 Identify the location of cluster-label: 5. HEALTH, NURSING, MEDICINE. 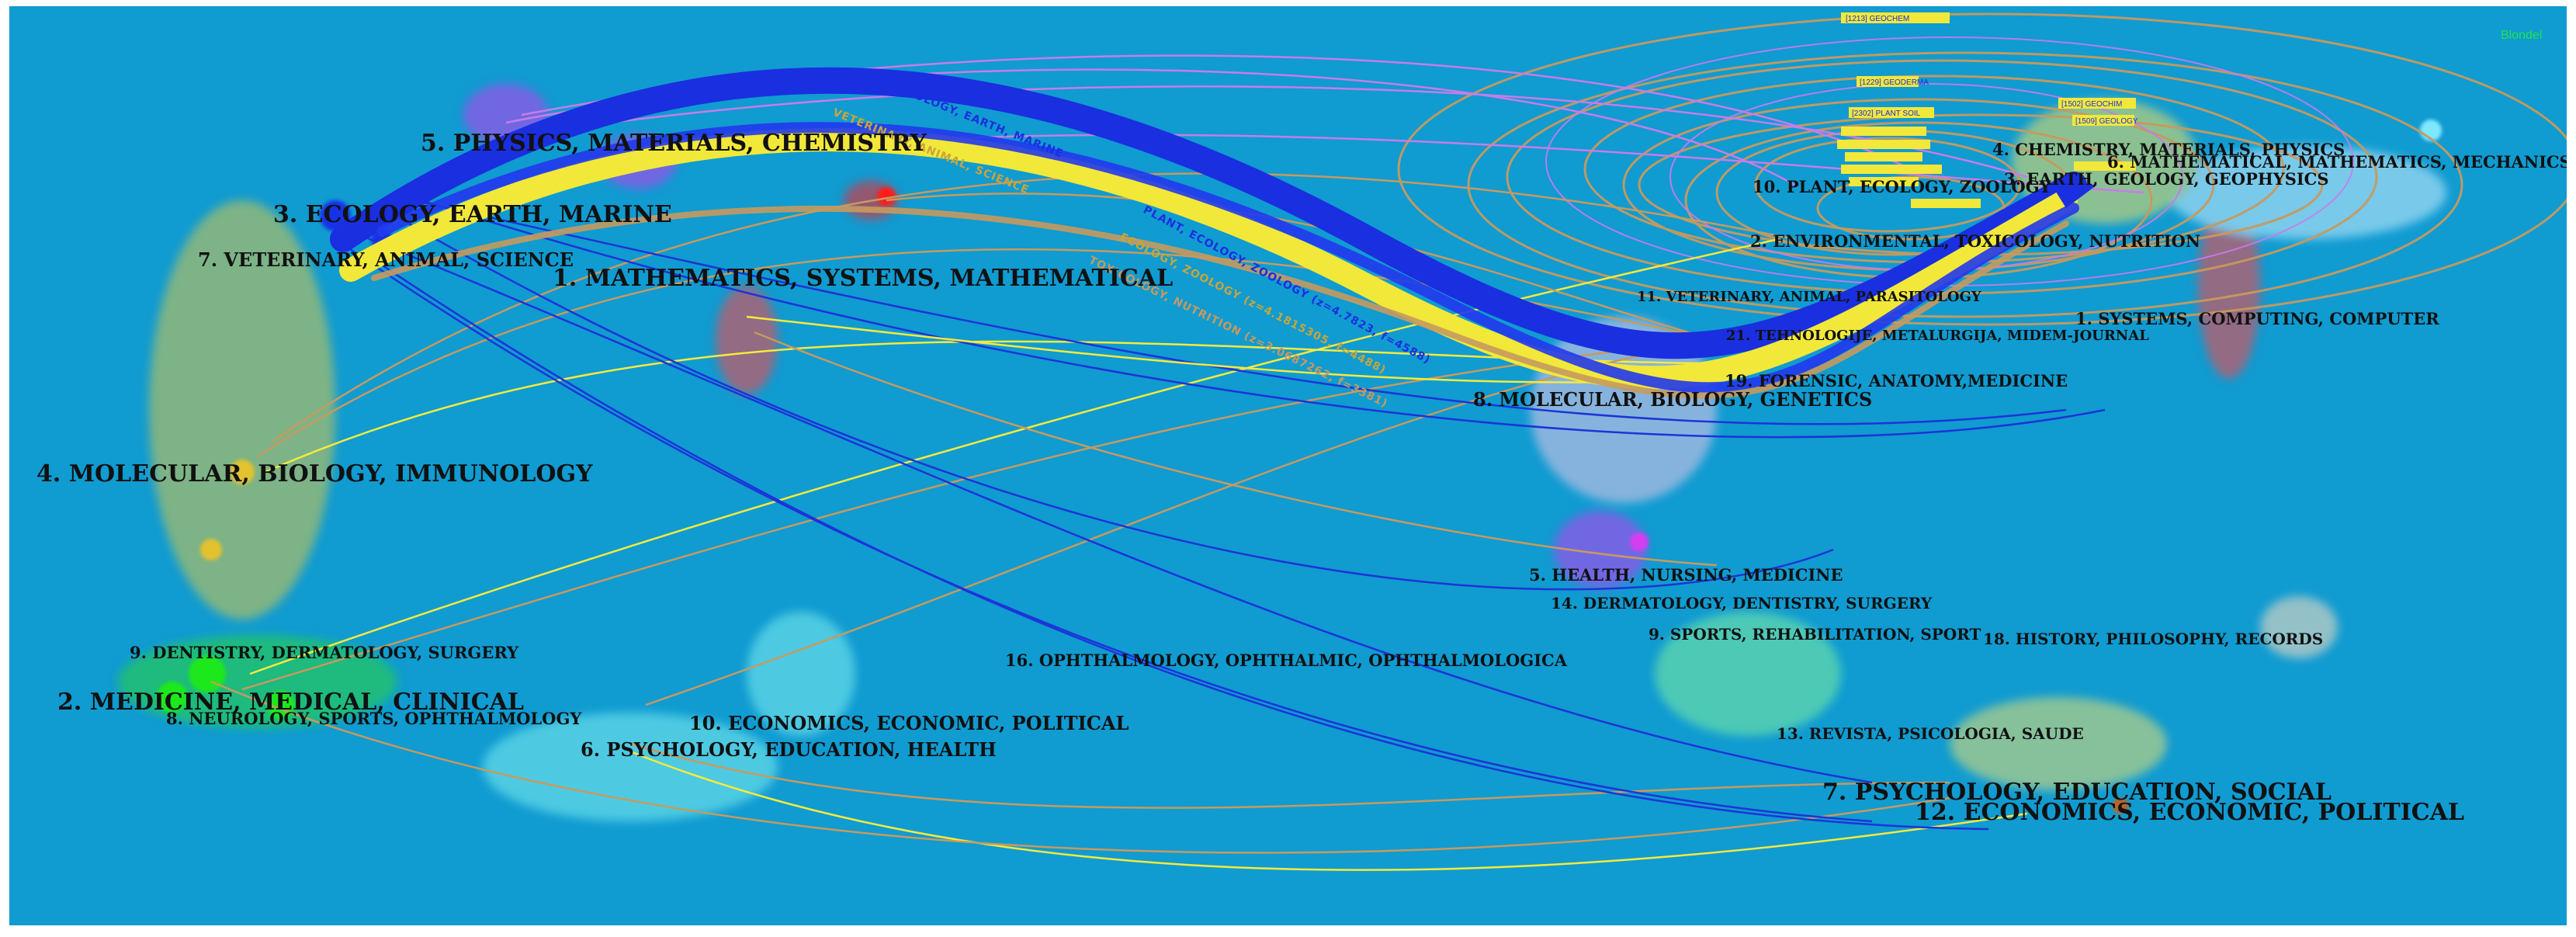
(1686, 575).